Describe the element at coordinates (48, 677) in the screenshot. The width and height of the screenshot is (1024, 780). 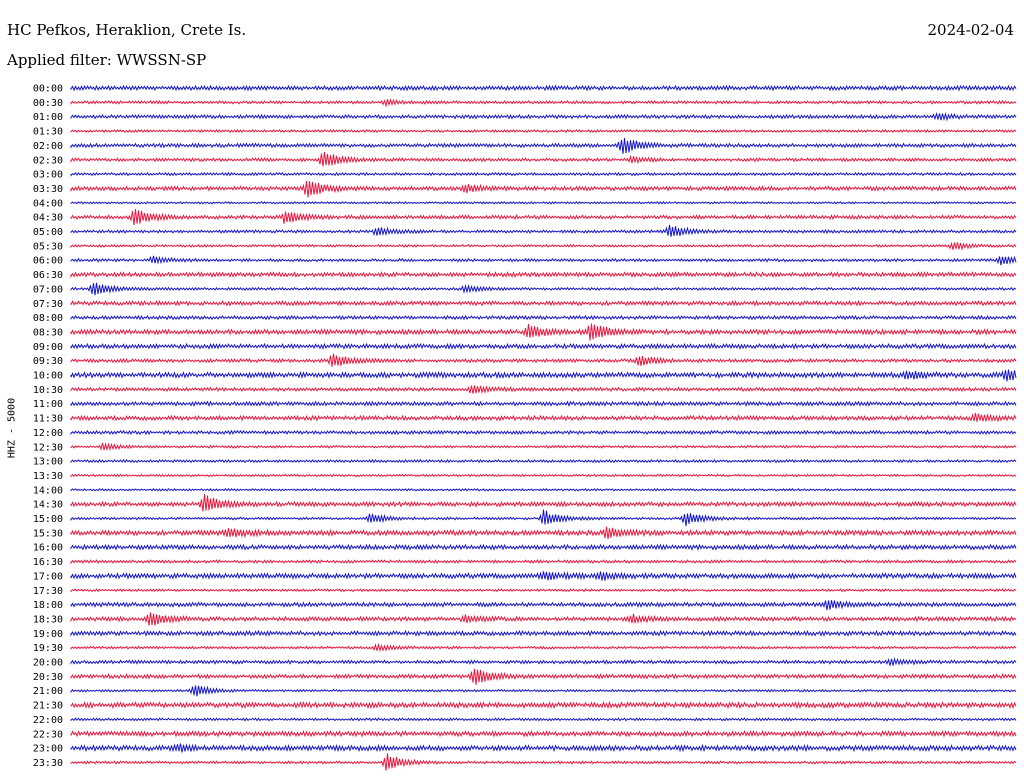
I see `row-label-2030: 20:30` at that location.